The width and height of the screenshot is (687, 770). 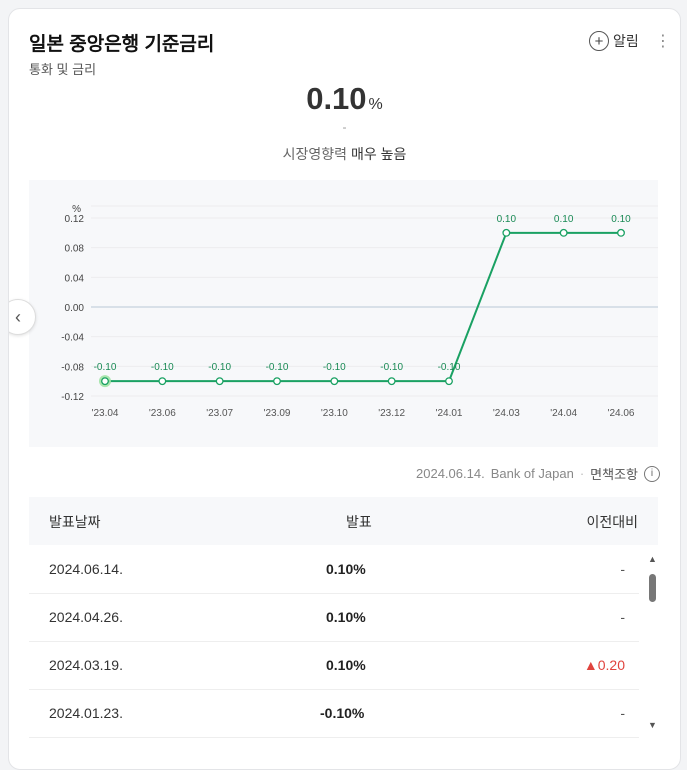 What do you see at coordinates (122, 44) in the screenshot?
I see `page-title: 일본 중앙은행 기준금리` at bounding box center [122, 44].